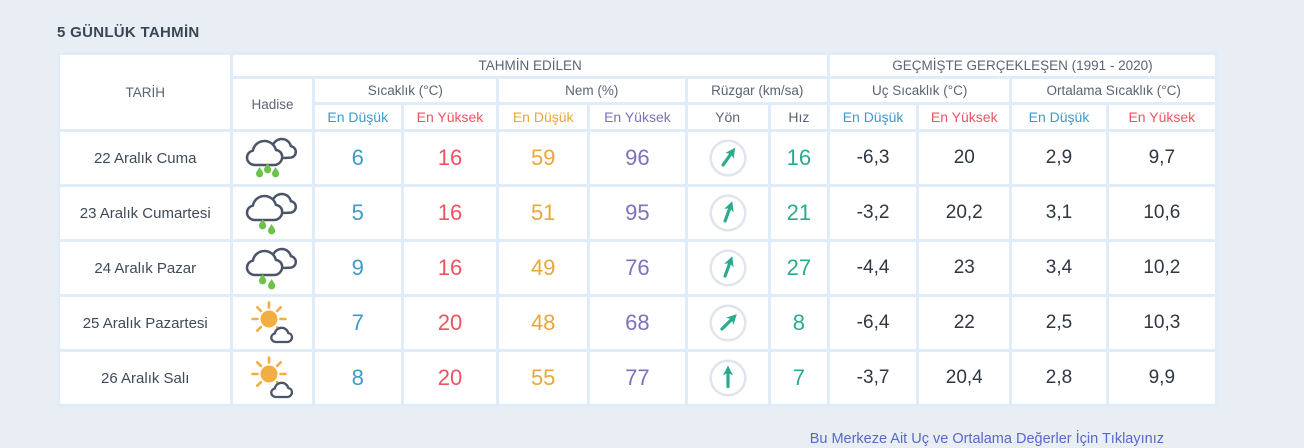 This screenshot has height=448, width=1304. Describe the element at coordinates (543, 213) in the screenshot. I see `hum-lowest-value: 51` at that location.